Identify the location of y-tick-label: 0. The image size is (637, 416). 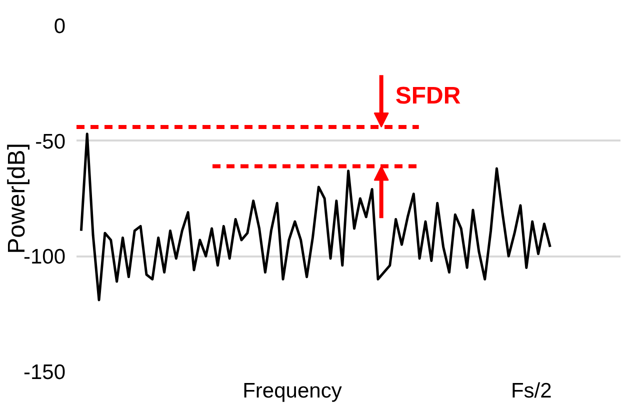
(60, 26).